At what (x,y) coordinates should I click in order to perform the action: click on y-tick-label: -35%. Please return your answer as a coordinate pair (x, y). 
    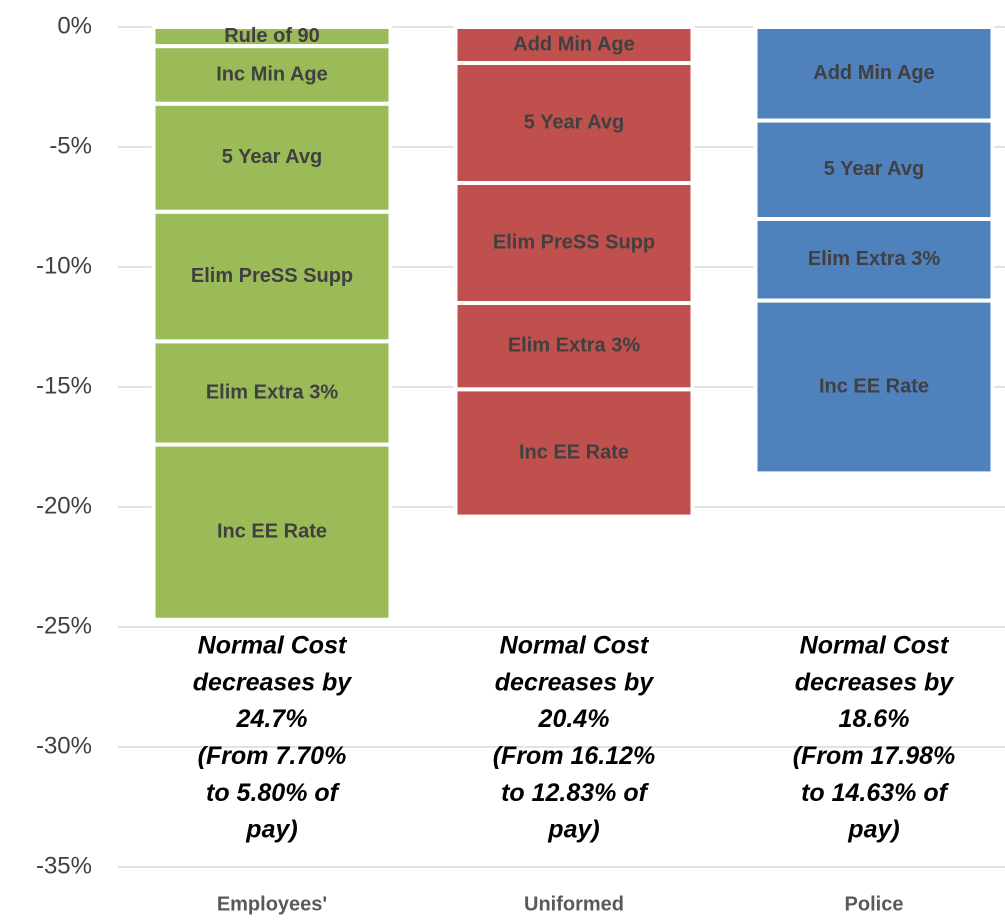
    Looking at the image, I should click on (64, 865).